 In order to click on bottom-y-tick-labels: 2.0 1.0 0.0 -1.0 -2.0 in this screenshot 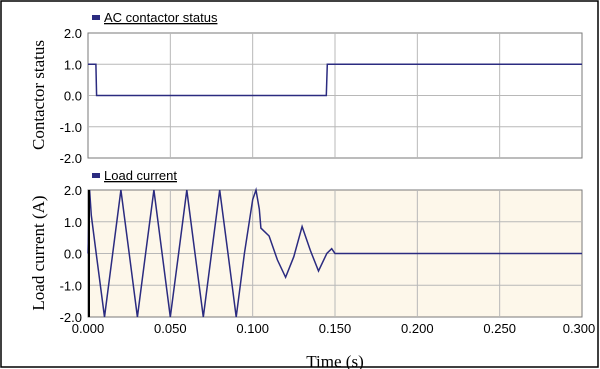, I will do `click(71, 254)`.